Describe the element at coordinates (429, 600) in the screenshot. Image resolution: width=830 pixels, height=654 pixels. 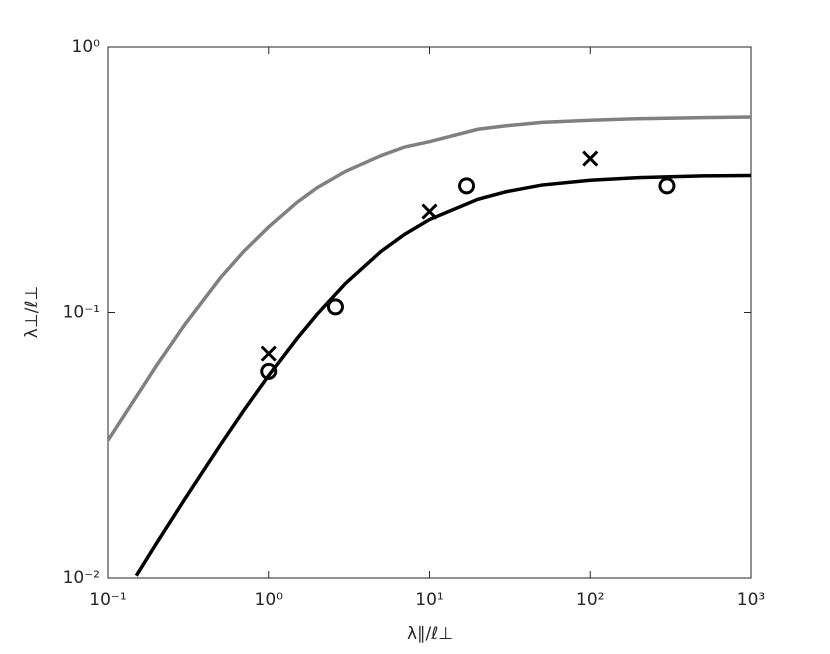
I see `x-tick-label: 10¹` at that location.